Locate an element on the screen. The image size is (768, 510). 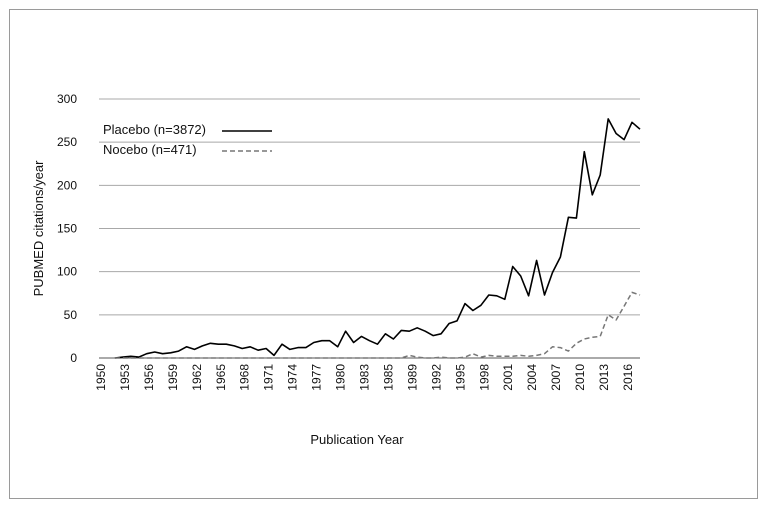
x-tick-label: 1989 is located at coordinates (412, 377).